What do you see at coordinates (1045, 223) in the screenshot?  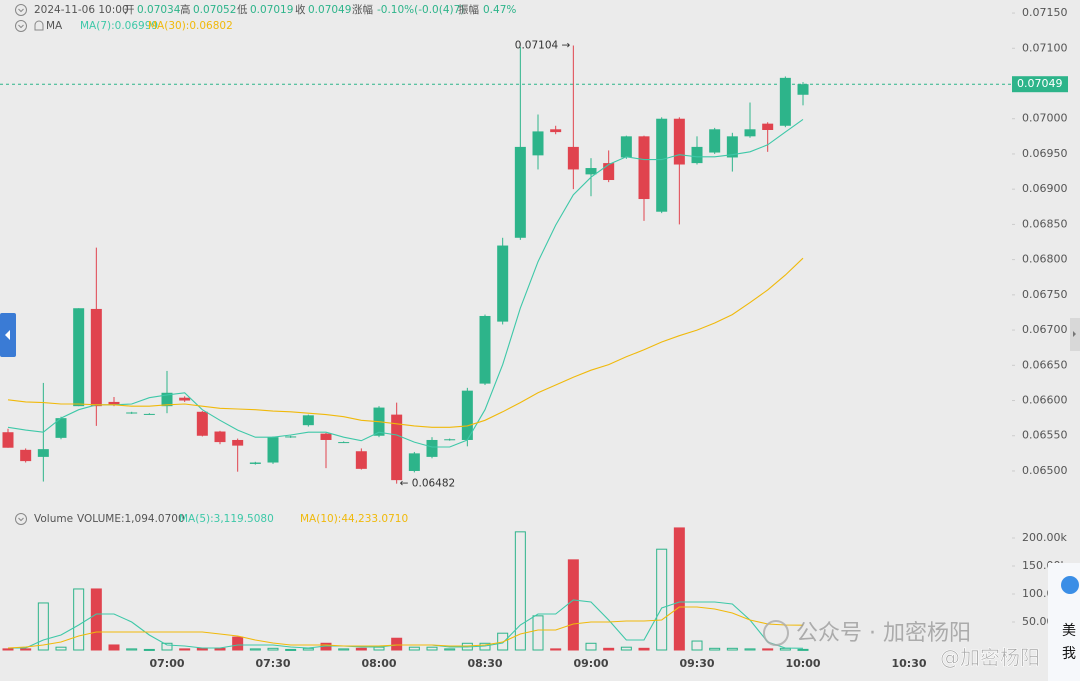 I see `y-tick-label: 0.06850` at bounding box center [1045, 223].